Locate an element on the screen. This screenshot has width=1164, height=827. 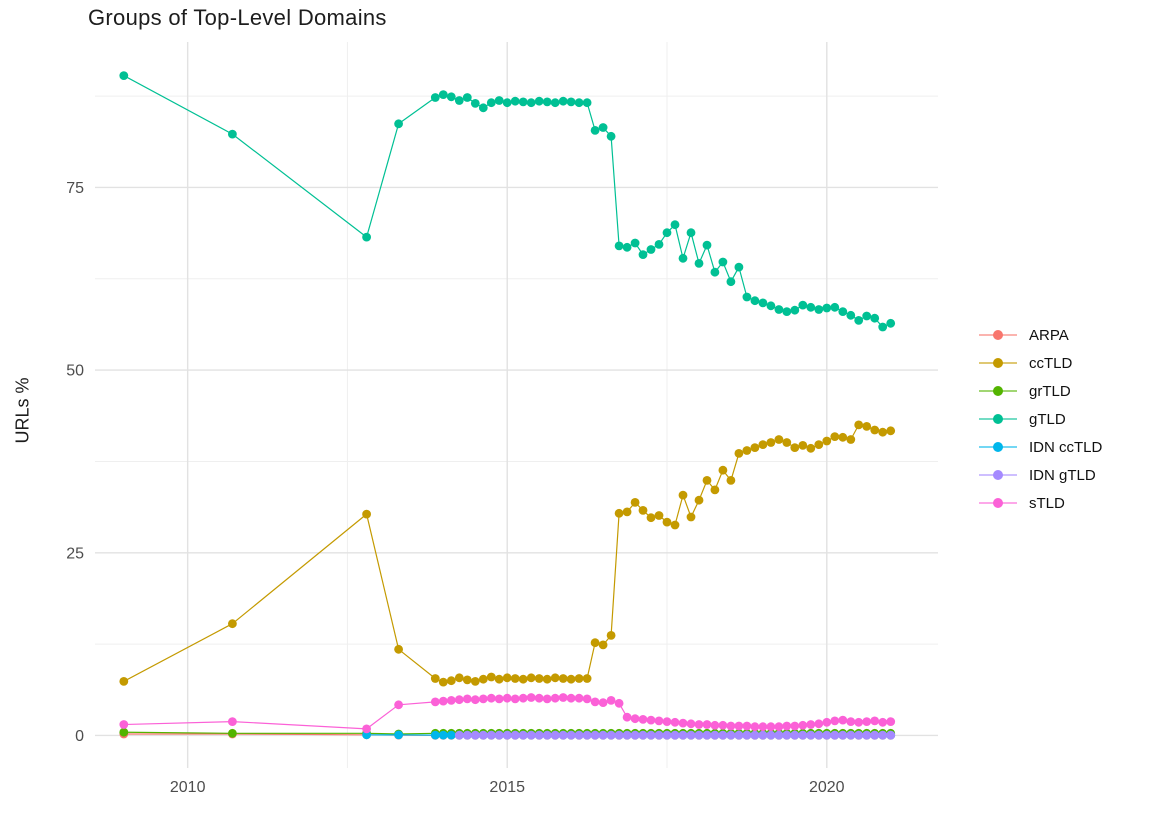
legend-label: ARPA is located at coordinates (1049, 335).